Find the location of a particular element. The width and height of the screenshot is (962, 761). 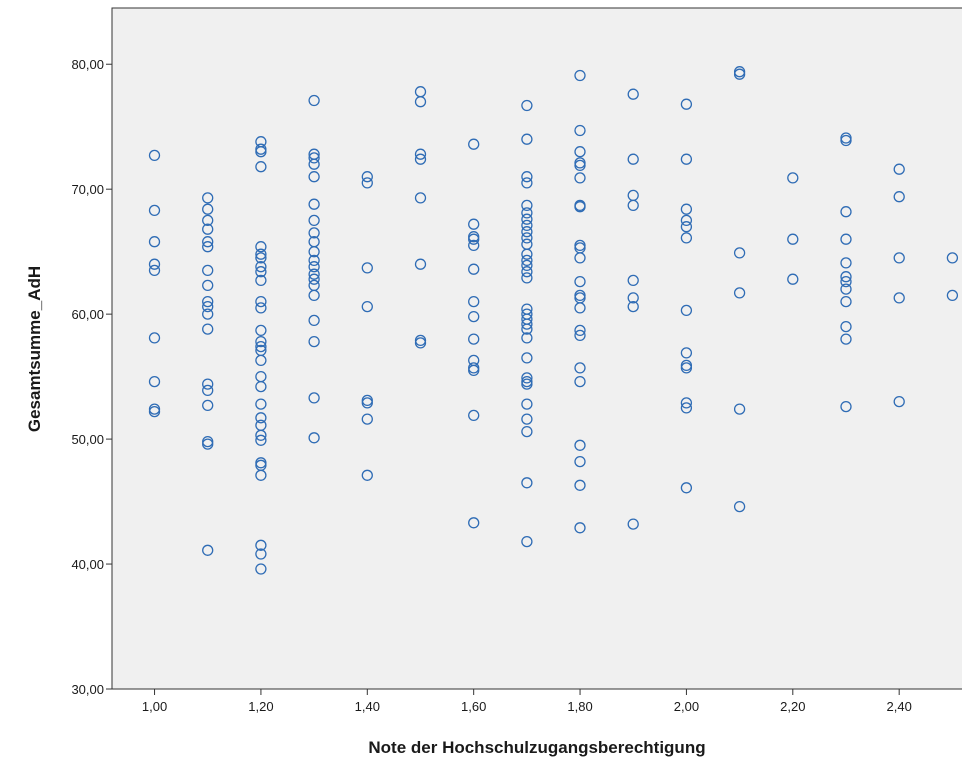

y-tick-label: 60,00 is located at coordinates (87, 314).